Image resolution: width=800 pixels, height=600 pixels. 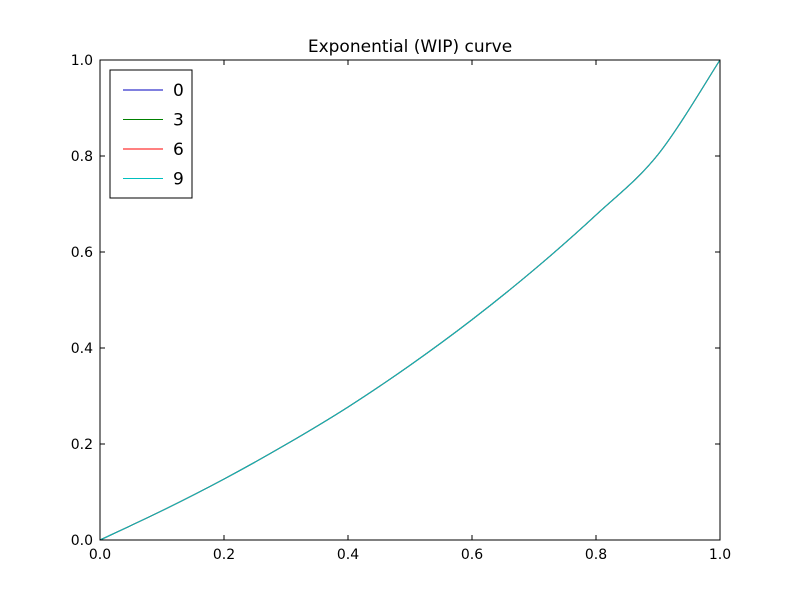 I want to click on y-tick-label: 0.8, so click(x=82, y=157).